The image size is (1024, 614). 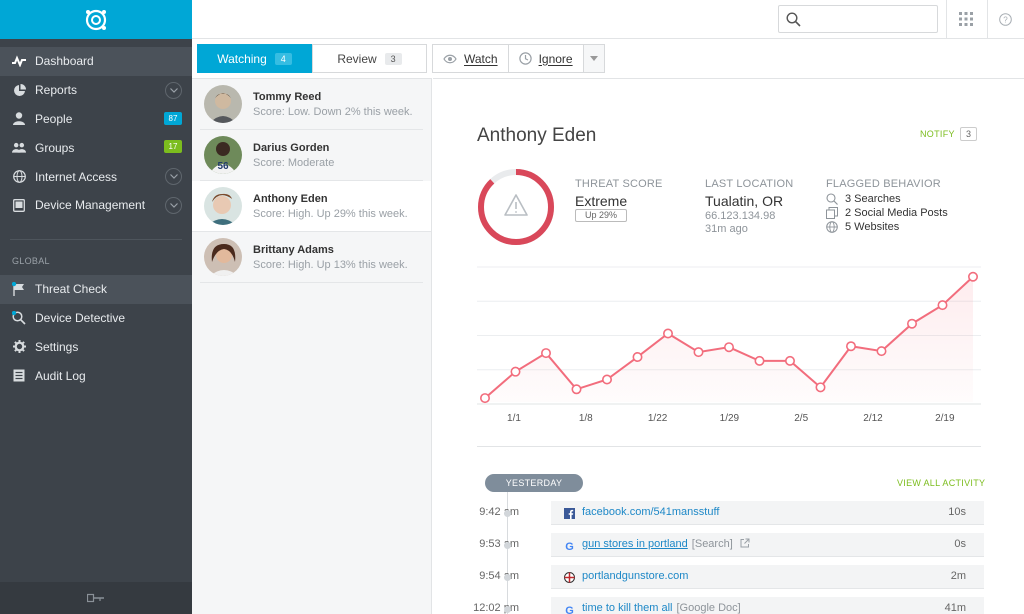 I want to click on tab-watching: Watching 4, so click(x=254, y=58).